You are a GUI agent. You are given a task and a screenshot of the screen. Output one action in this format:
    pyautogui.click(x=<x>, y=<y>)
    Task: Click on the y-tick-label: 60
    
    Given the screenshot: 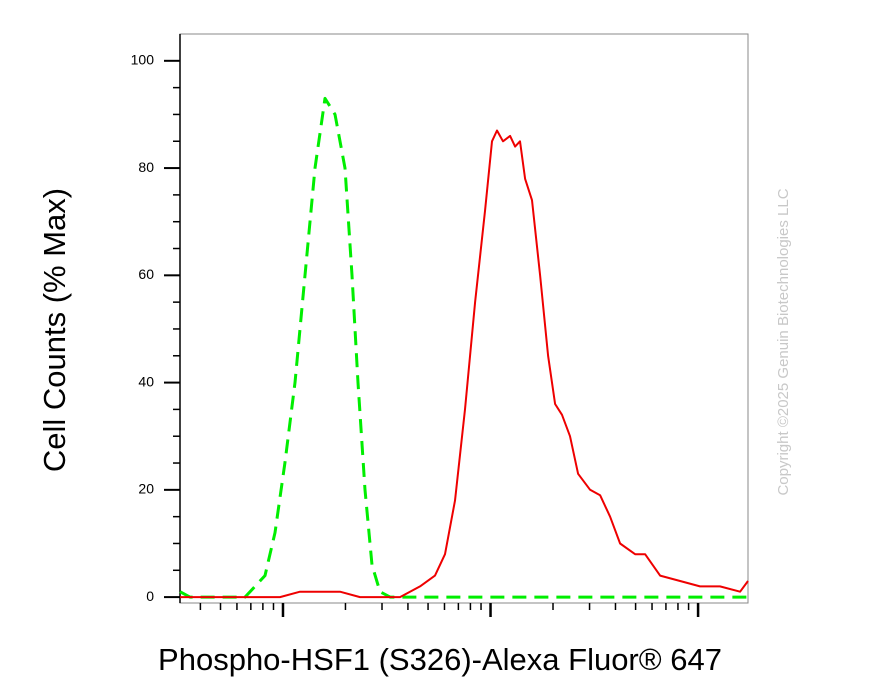 What is the action you would take?
    pyautogui.click(x=146, y=274)
    